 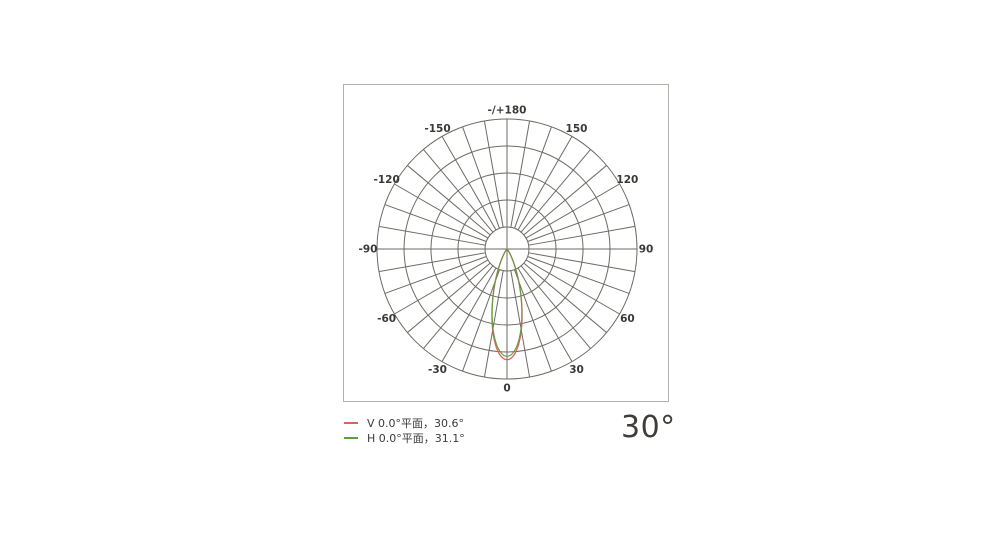 What do you see at coordinates (507, 302) in the screenshot?
I see `beam-curve-h-plane` at bounding box center [507, 302].